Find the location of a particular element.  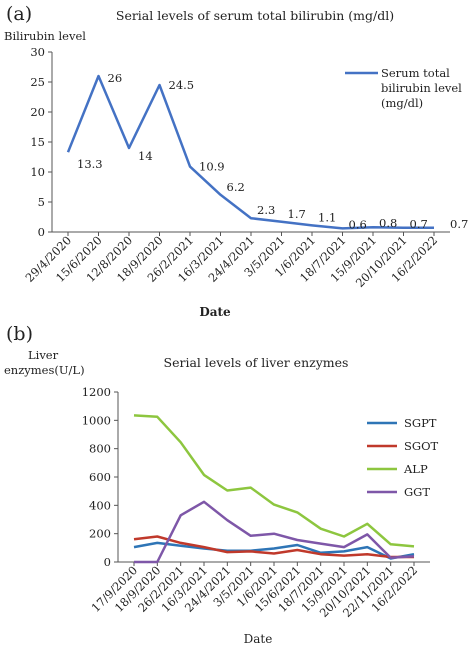

chart-b-y-tick-label: 0 is located at coordinates (107, 562).